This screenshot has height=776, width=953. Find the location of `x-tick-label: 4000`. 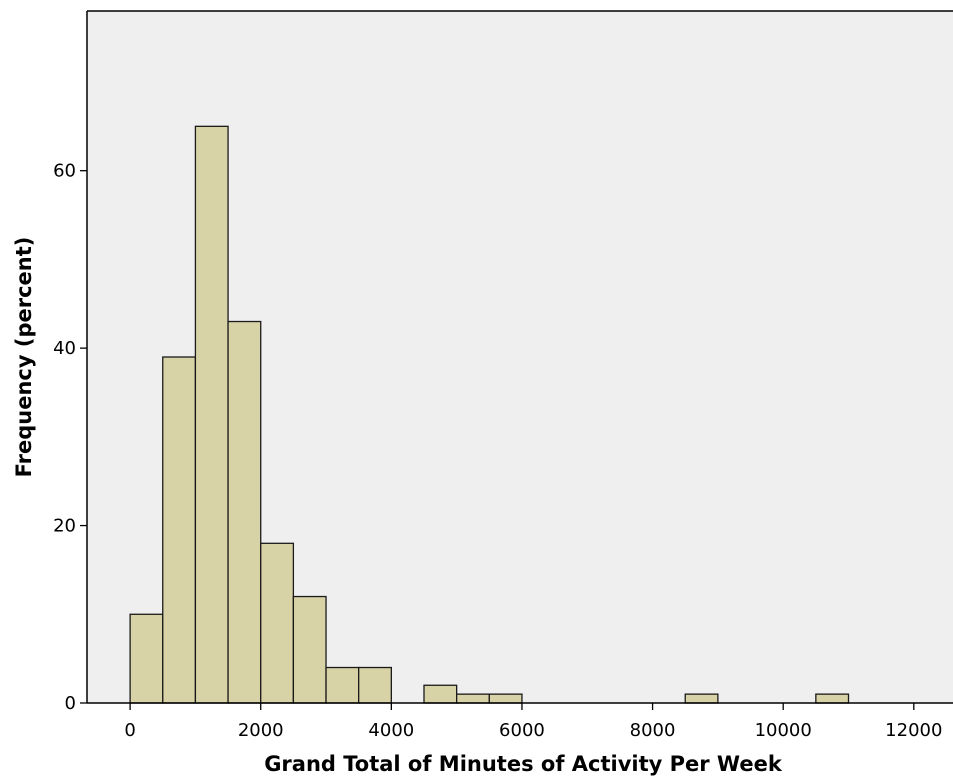

x-tick-label: 4000 is located at coordinates (391, 730).